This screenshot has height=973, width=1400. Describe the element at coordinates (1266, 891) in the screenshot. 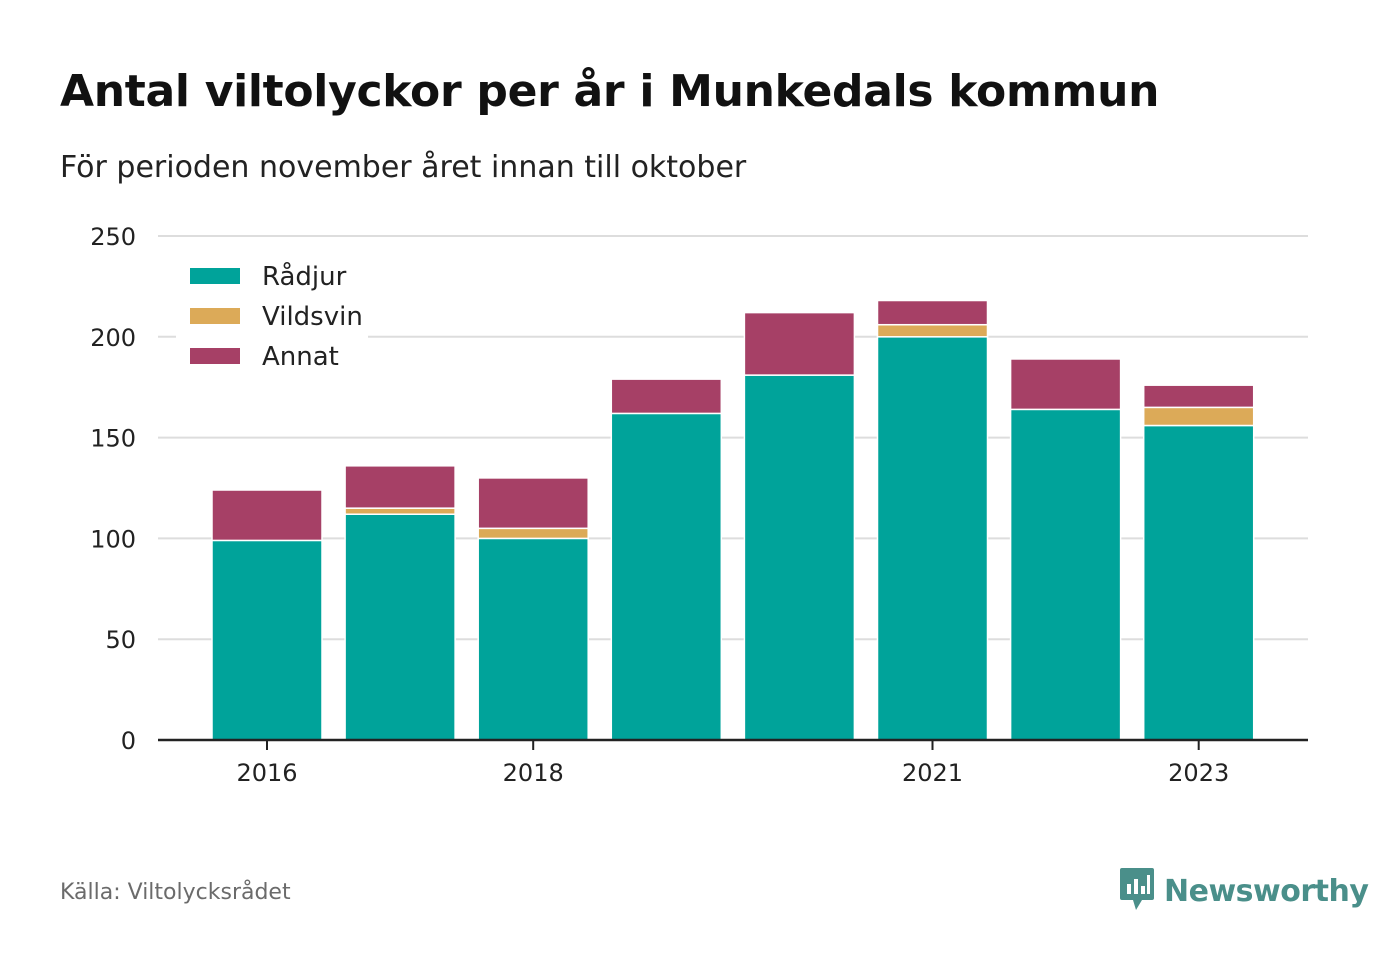

I see `brand-name: Newsworthy` at that location.